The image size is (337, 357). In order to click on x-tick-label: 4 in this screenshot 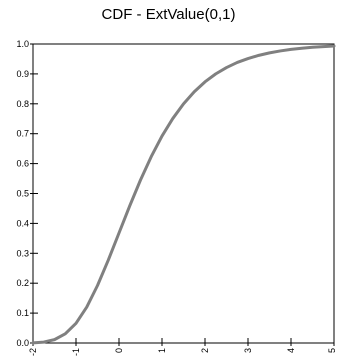, I will do `click(291, 350)`.